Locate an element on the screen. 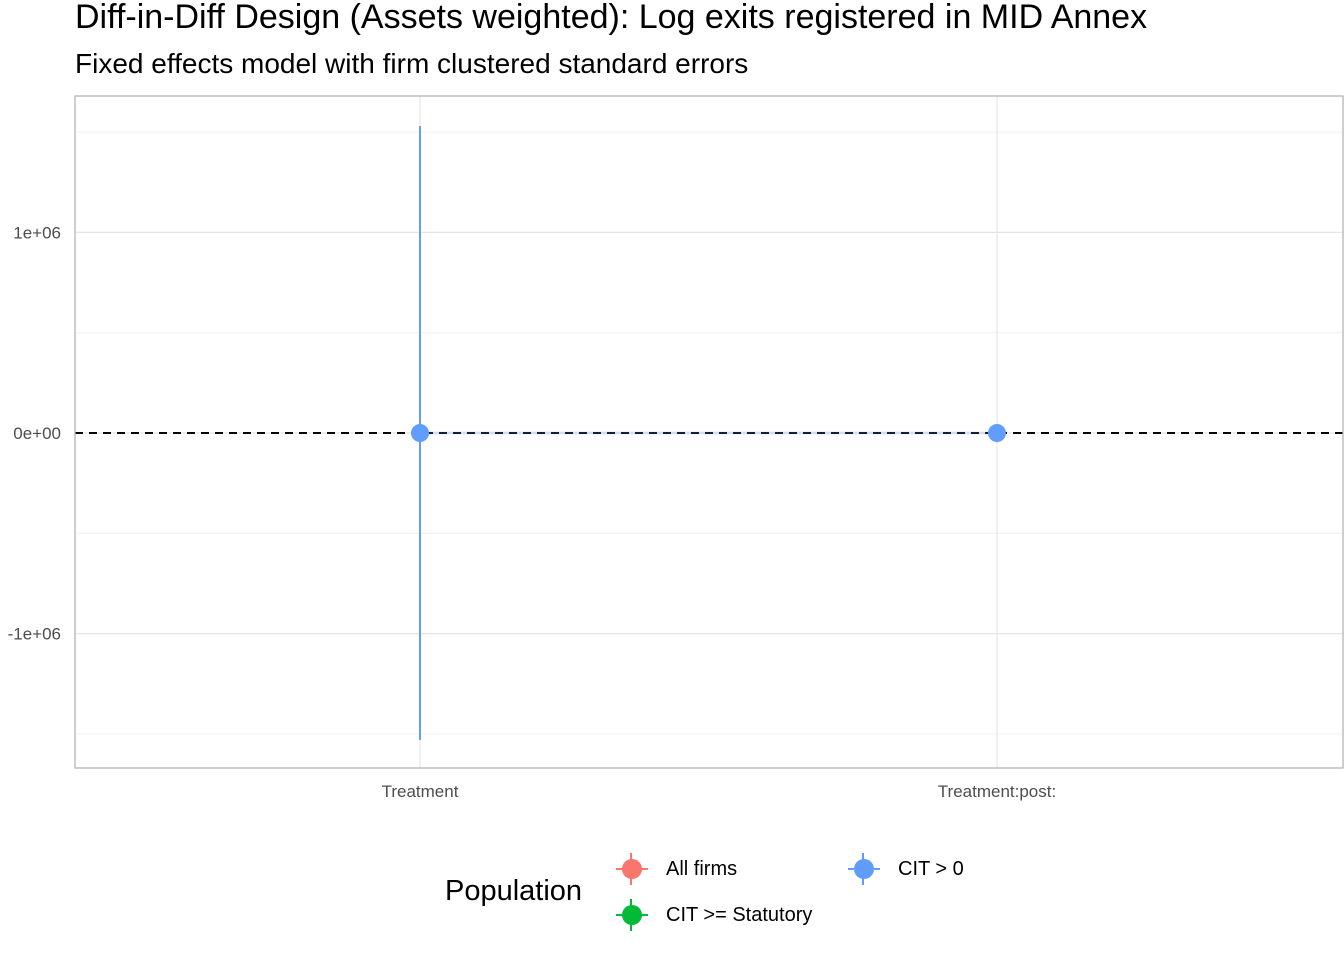 Image resolution: width=1344 pixels, height=960 pixels. y-tick-label: -1e+06 is located at coordinates (34, 634).